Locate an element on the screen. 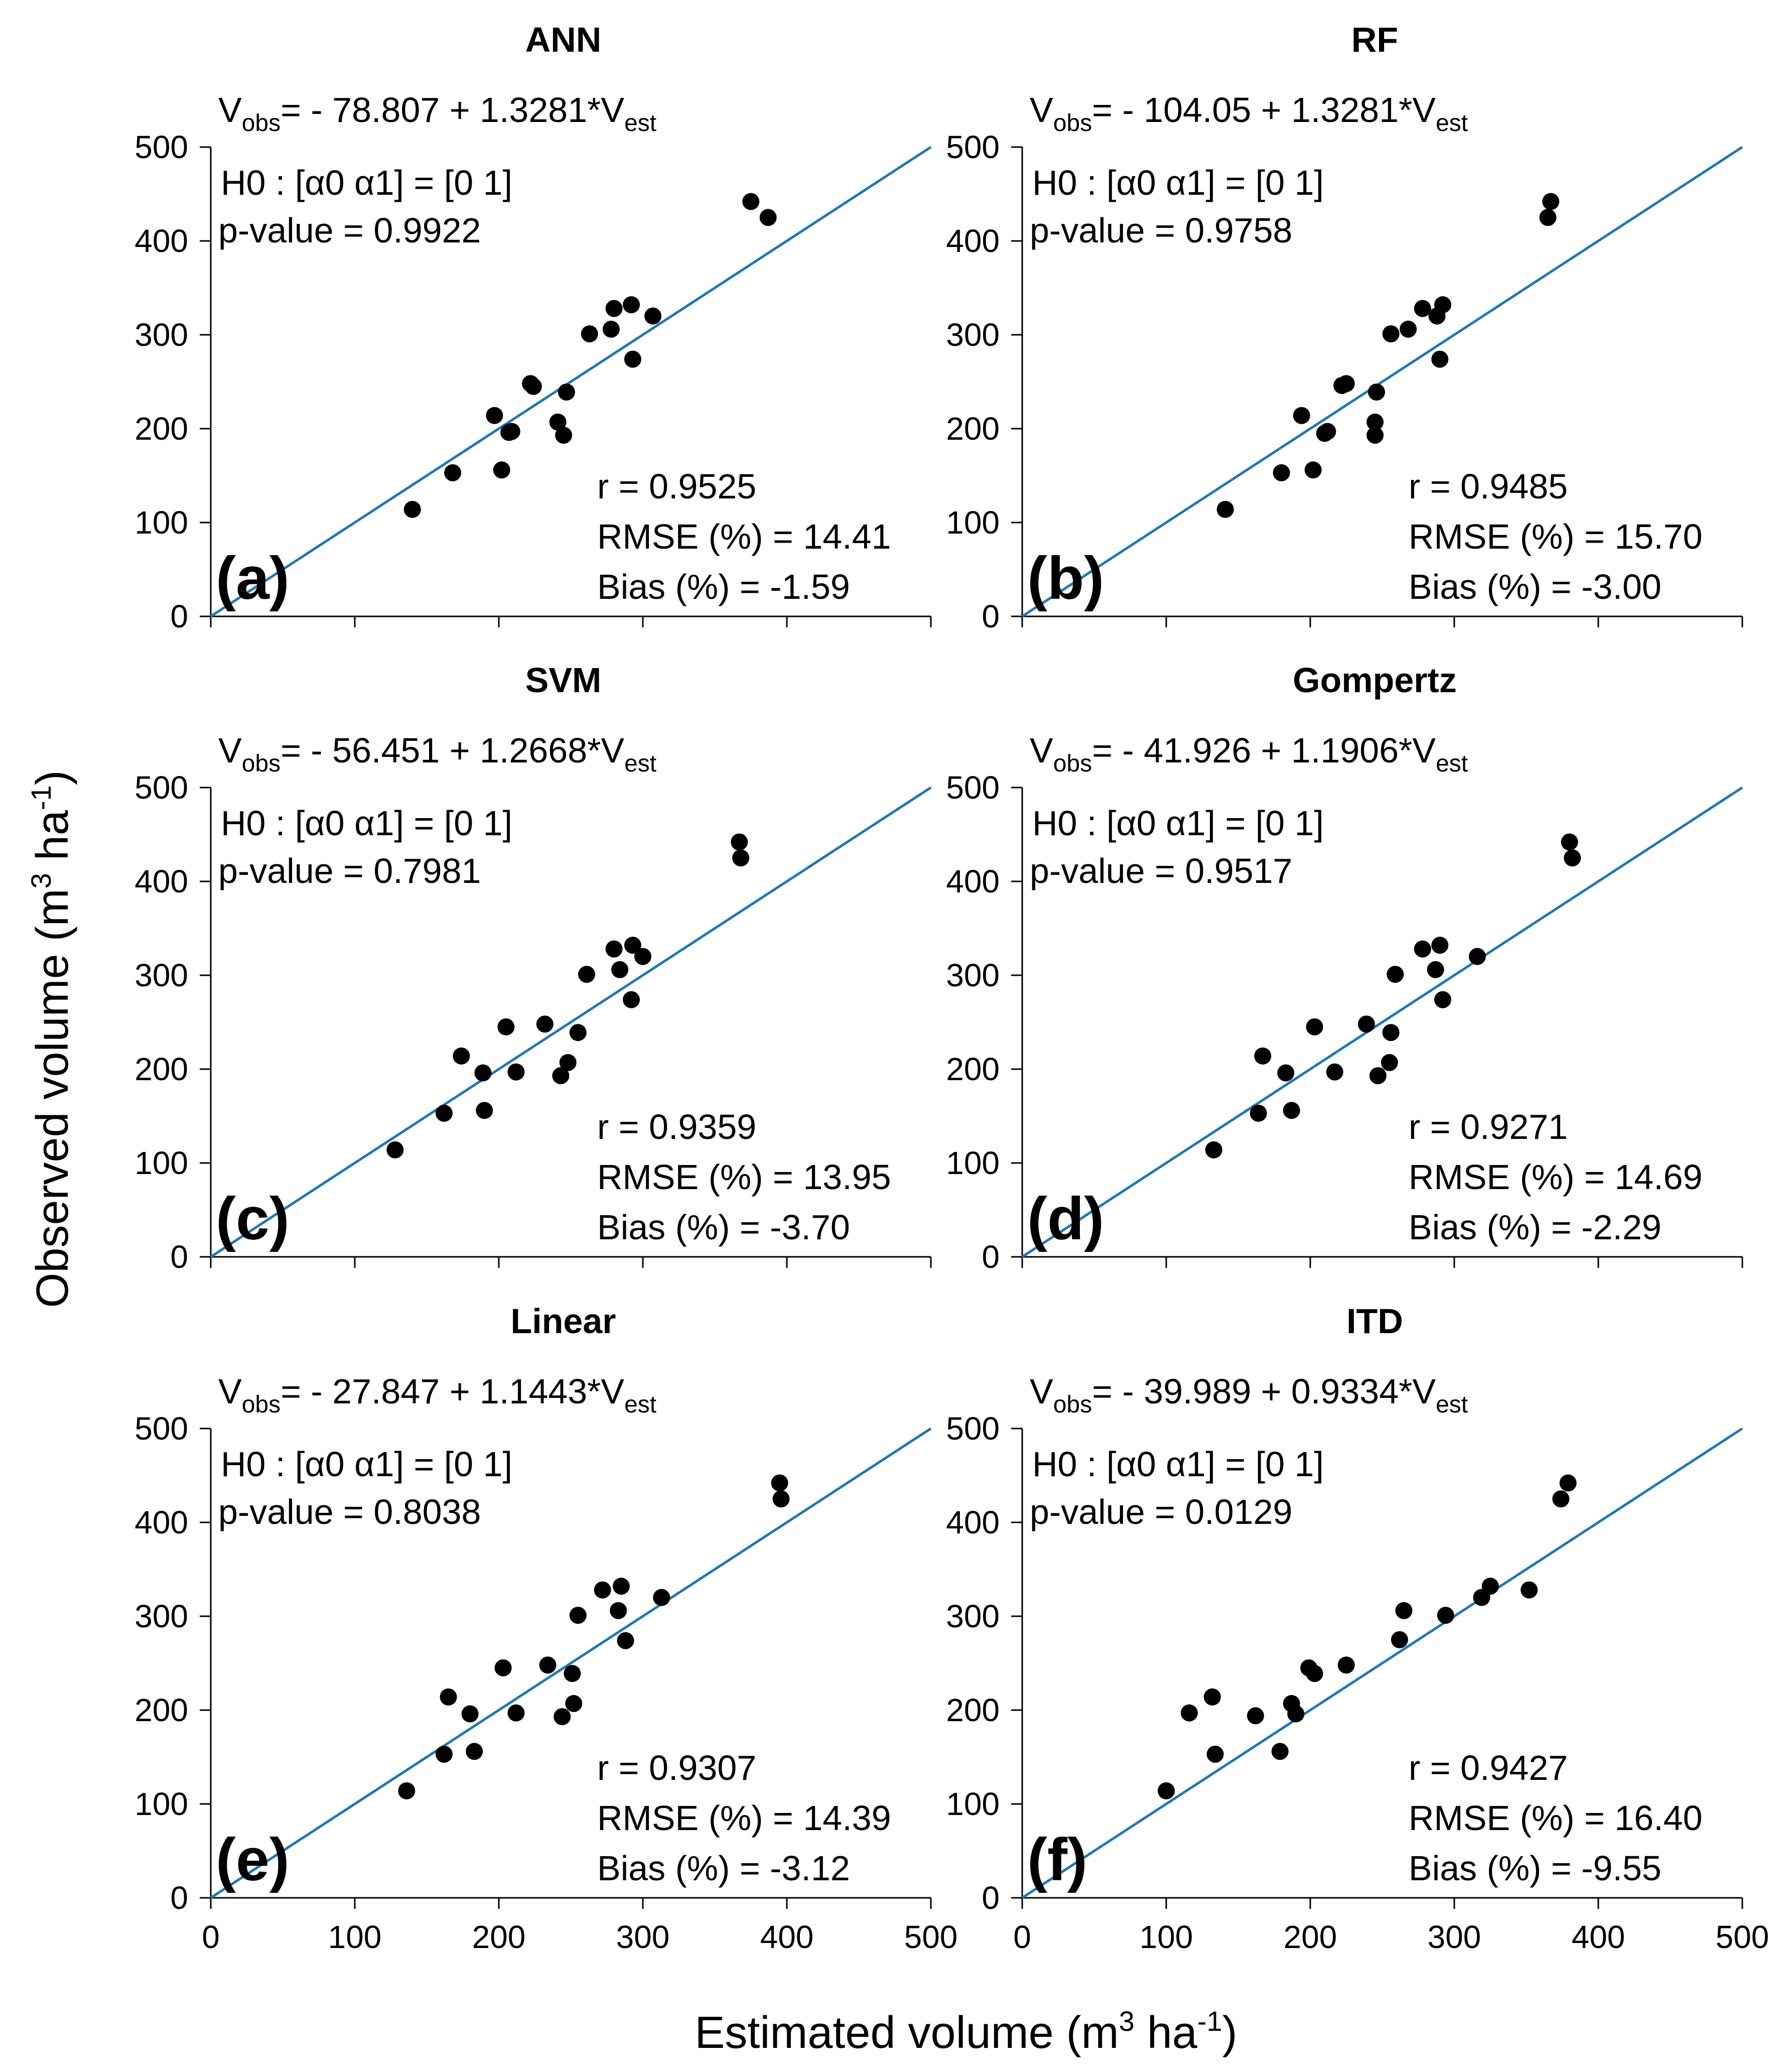 Image resolution: width=1792 pixels, height=2072 pixels. regression-equation: Vobs= - 56.451 + 1.2668*Vest is located at coordinates (437, 754).